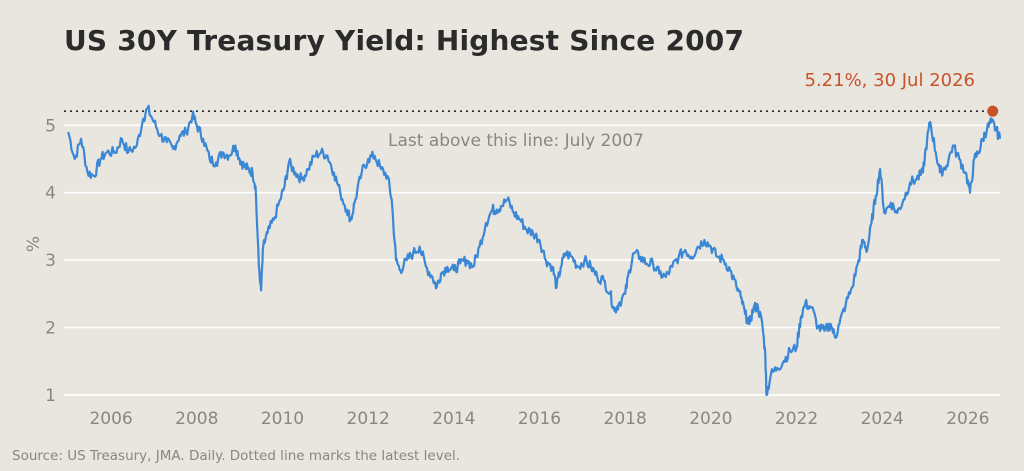 This screenshot has width=1024, height=471. What do you see at coordinates (368, 419) in the screenshot?
I see `x-tick-label: 2012` at bounding box center [368, 419].